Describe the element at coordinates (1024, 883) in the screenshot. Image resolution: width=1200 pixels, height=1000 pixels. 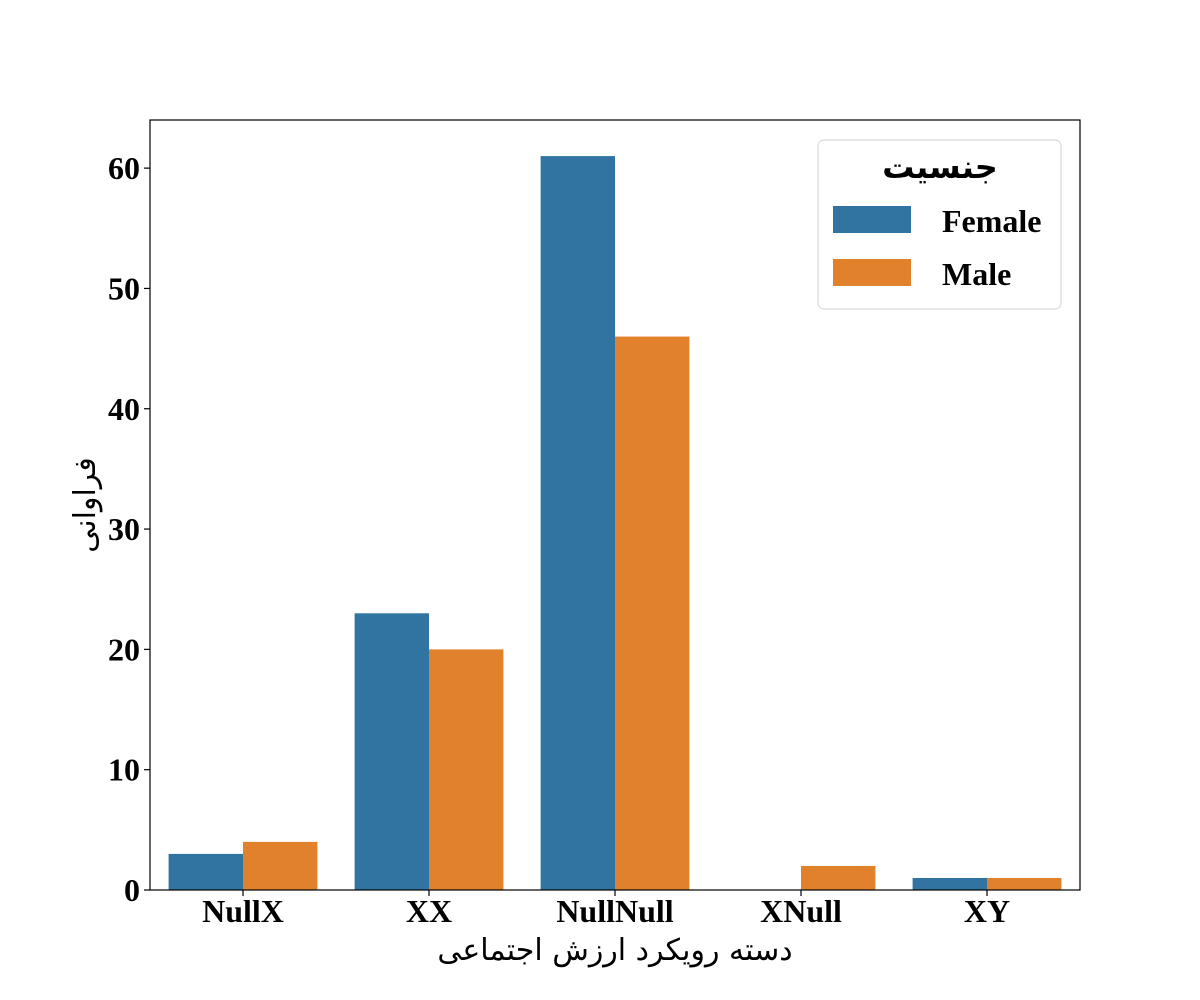
I see `bar-male-xy` at that location.